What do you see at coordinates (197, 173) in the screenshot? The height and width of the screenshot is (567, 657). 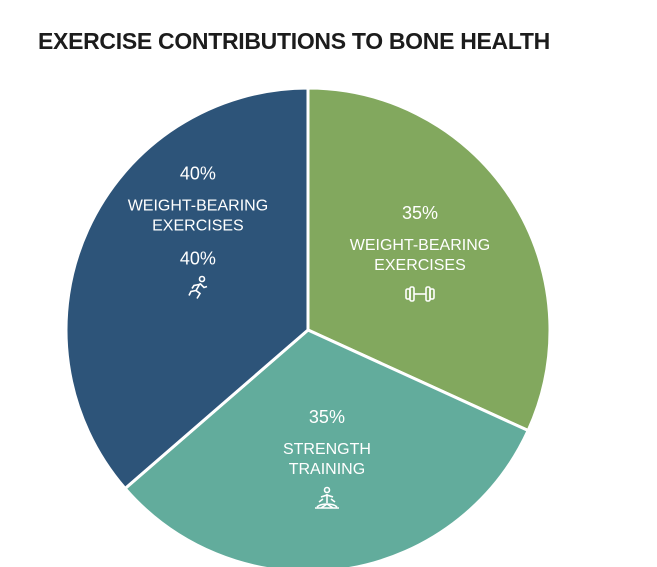 I see `value-label: 40%` at bounding box center [197, 173].